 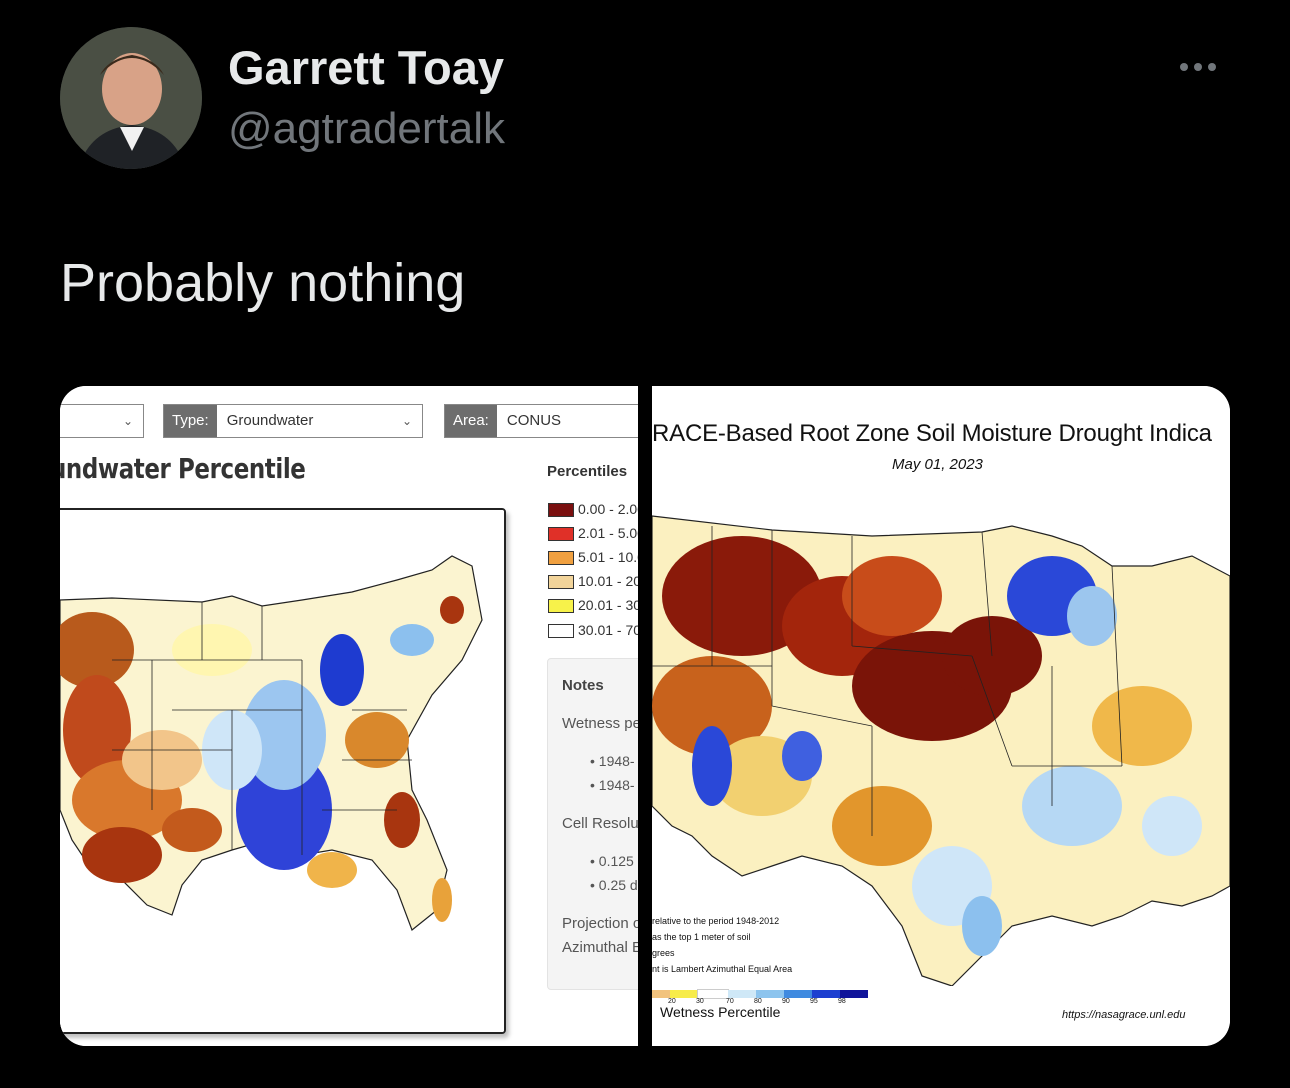 I want to click on colorbar-tick: 30, so click(x=700, y=1001).